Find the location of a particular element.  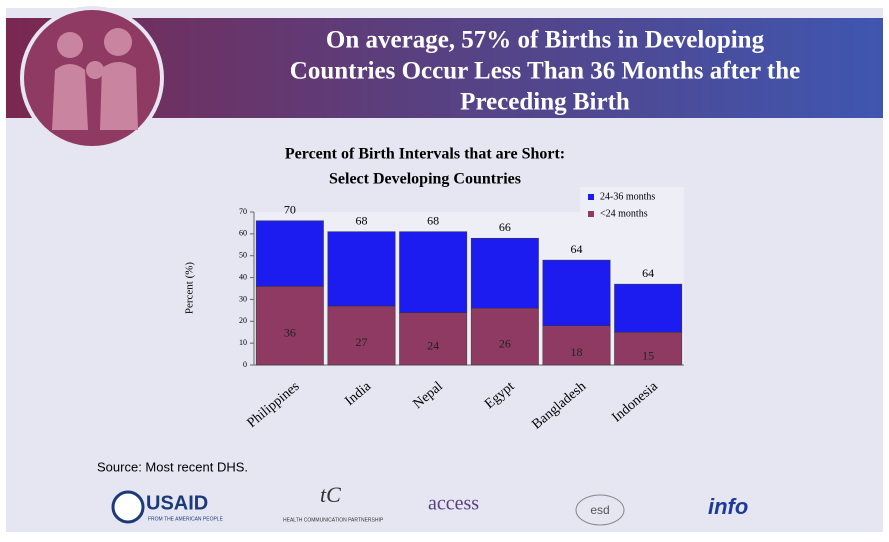

source: Source: Most recent DHS. is located at coordinates (172, 466).